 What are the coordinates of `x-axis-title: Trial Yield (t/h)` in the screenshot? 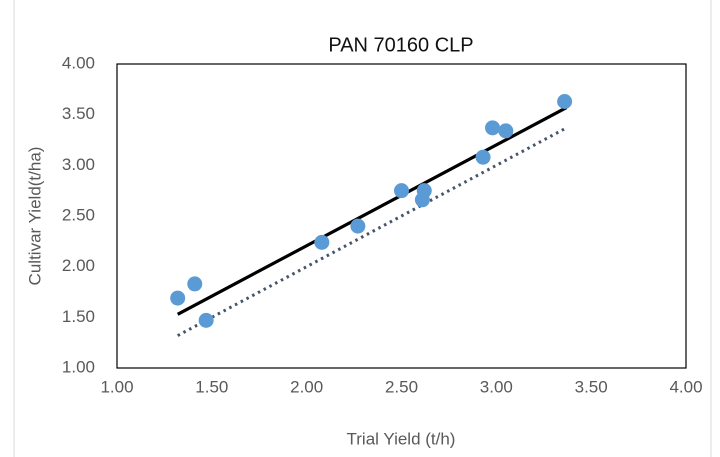 It's located at (401, 438).